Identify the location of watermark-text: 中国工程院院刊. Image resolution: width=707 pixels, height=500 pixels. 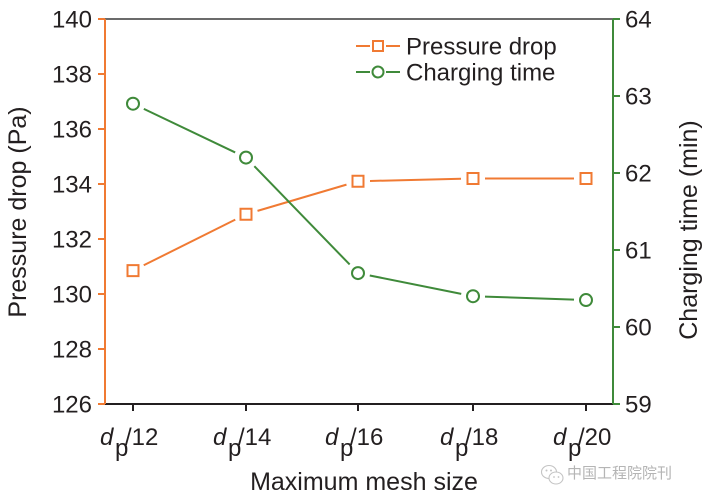
(619, 473).